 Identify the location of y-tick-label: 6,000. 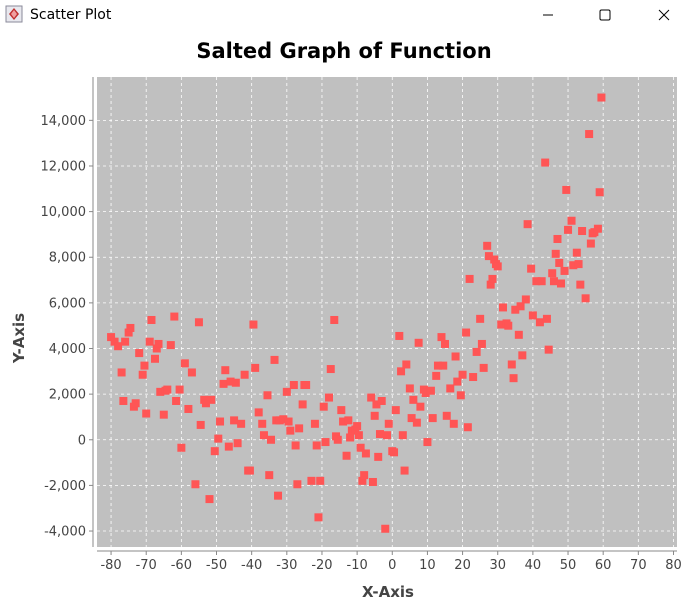
(67, 303).